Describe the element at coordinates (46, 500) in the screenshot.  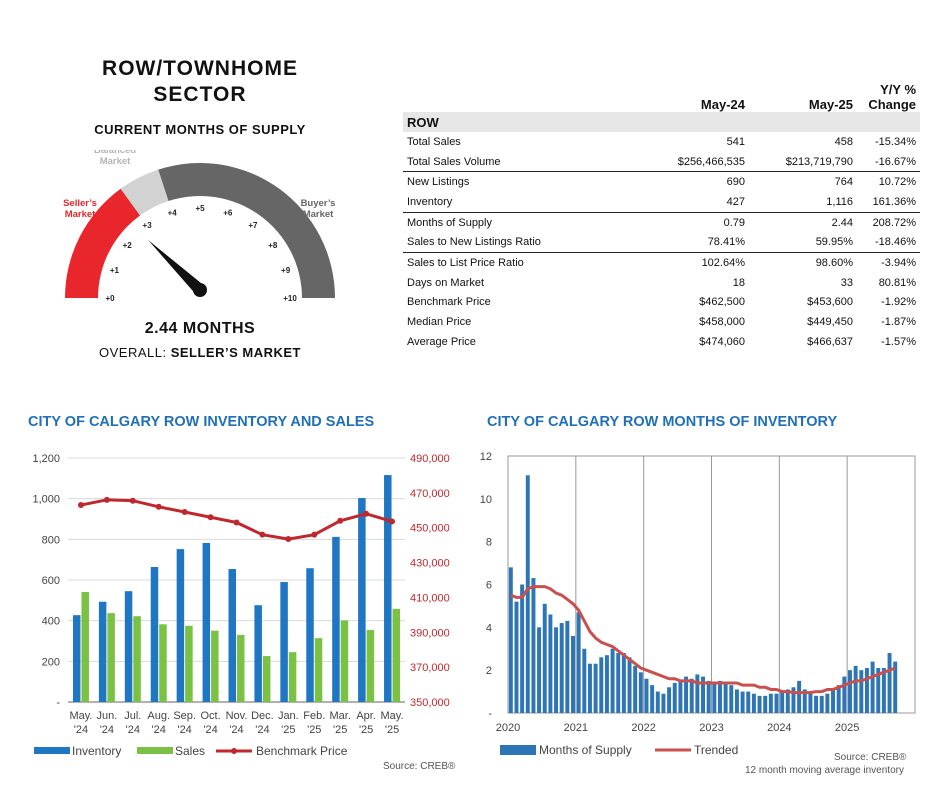
I see `chart1-left-tick: 1,000` at that location.